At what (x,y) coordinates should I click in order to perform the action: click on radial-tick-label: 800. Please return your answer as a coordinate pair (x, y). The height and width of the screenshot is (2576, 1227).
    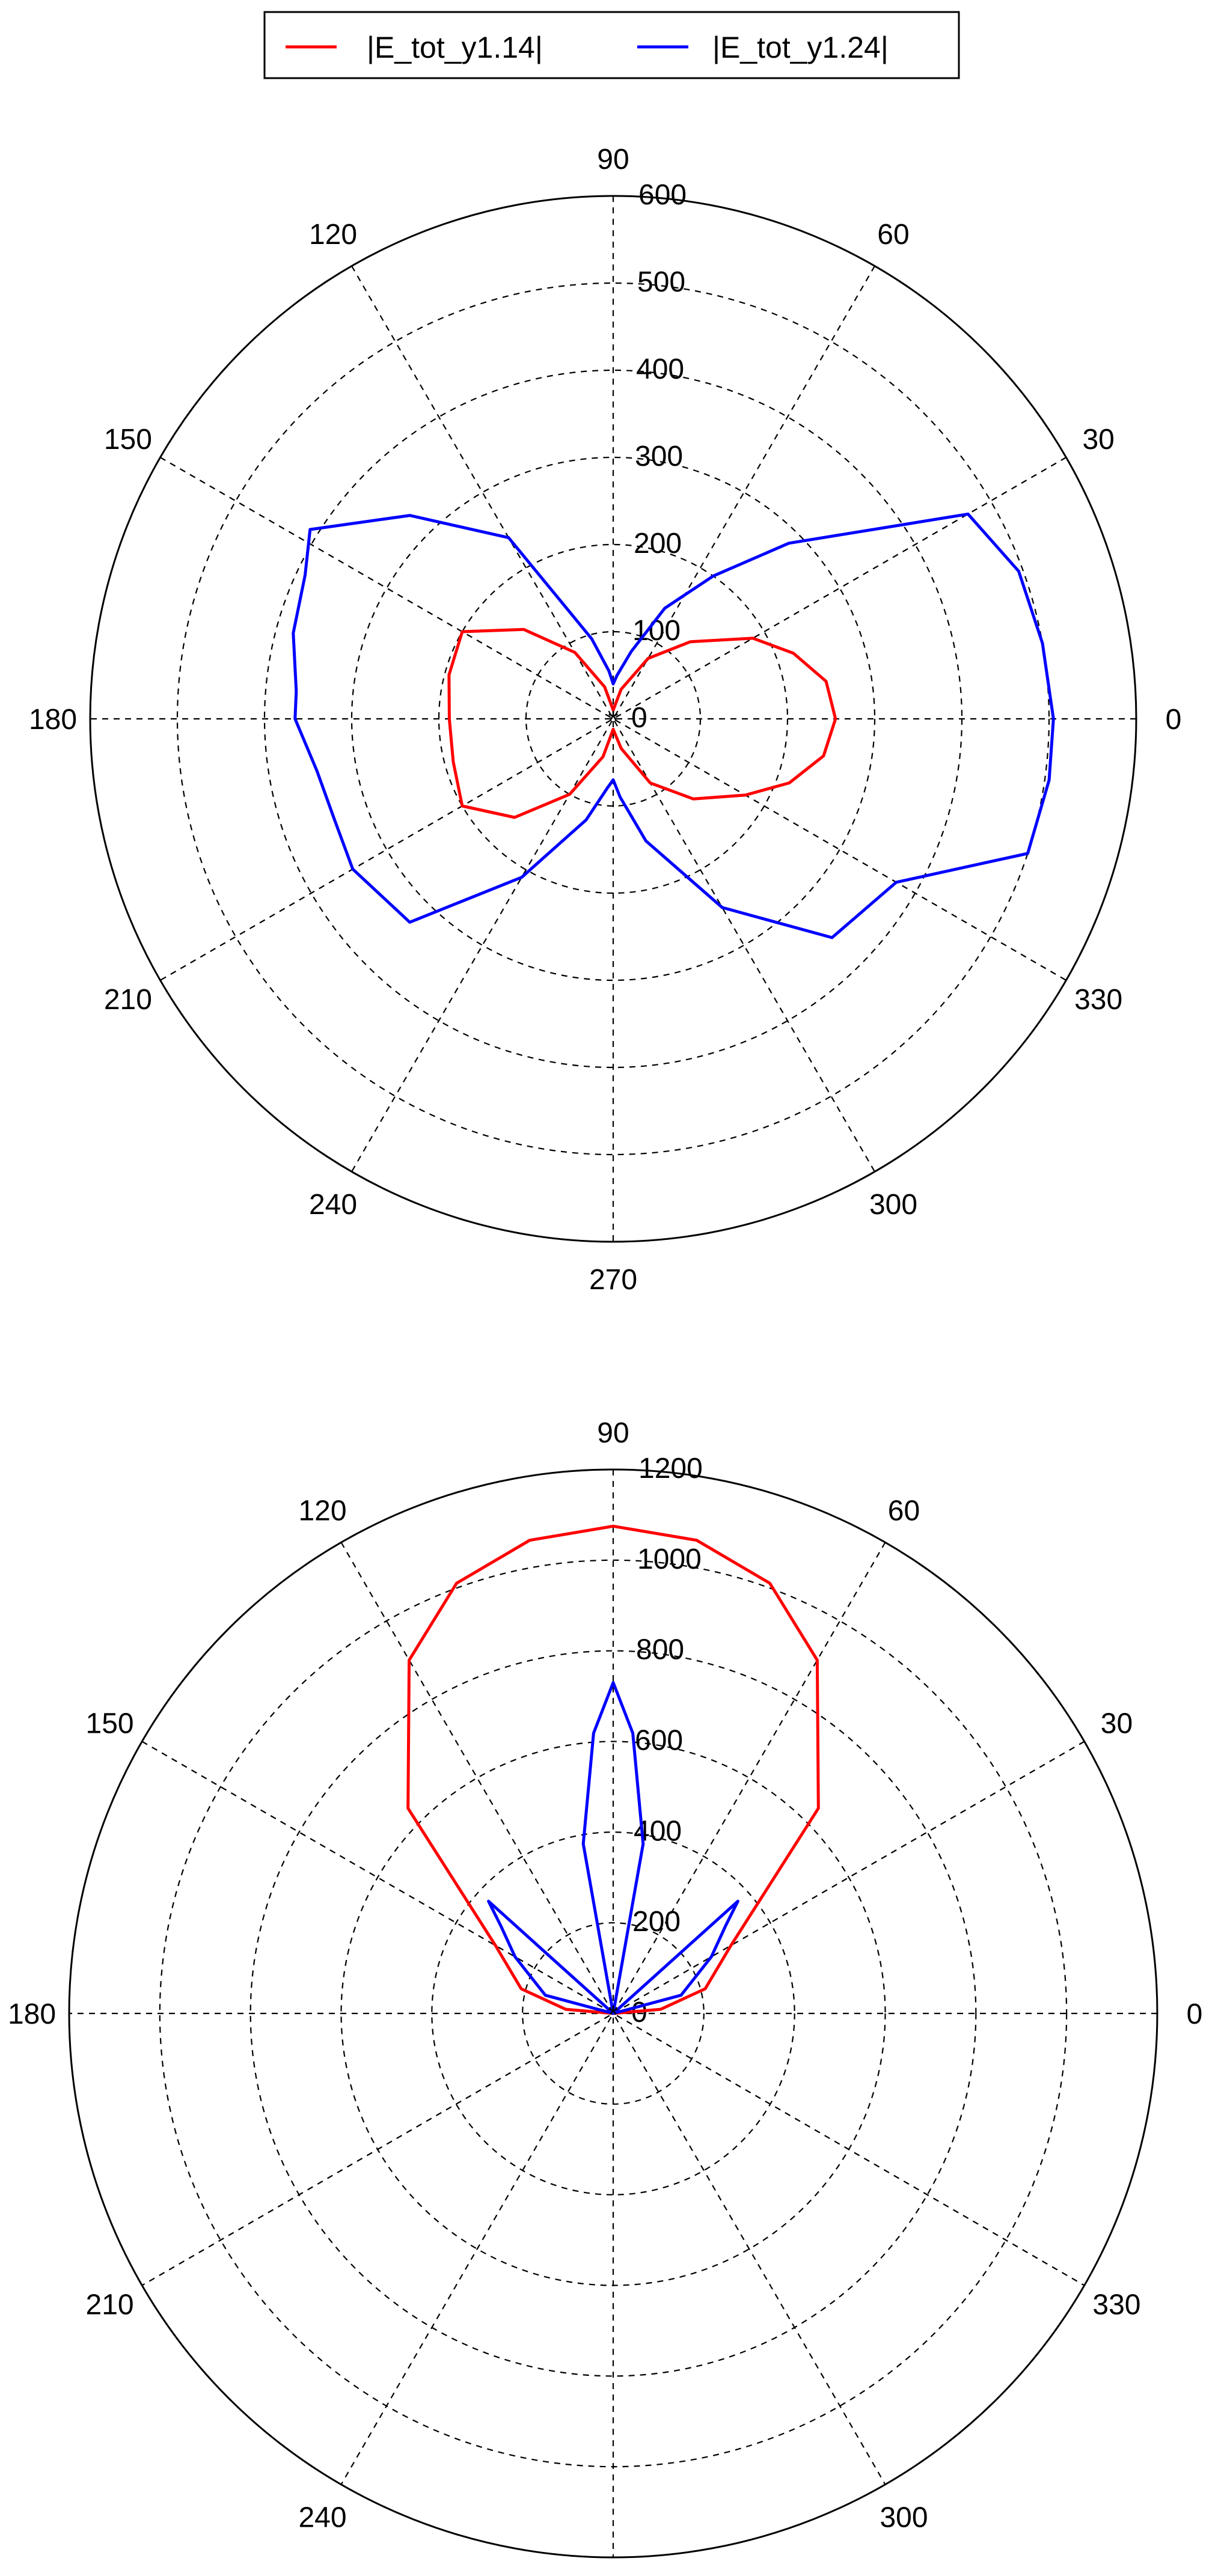
    Looking at the image, I should click on (660, 1650).